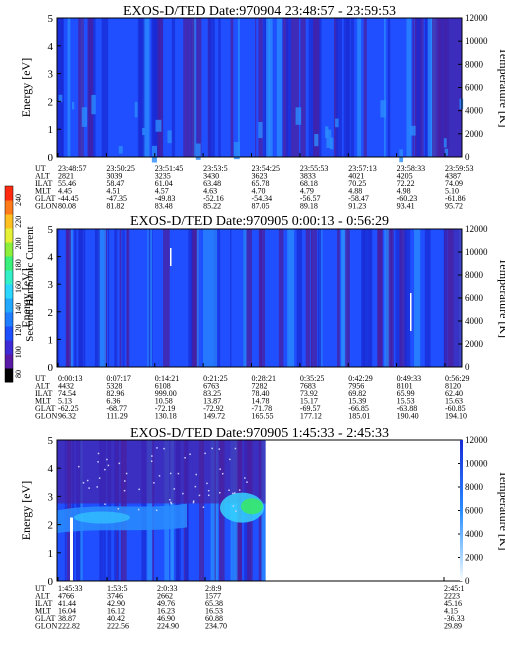 Image resolution: width=505 pixels, height=649 pixels. What do you see at coordinates (40, 588) in the screenshot?
I see `table-row-label: UT` at bounding box center [40, 588].